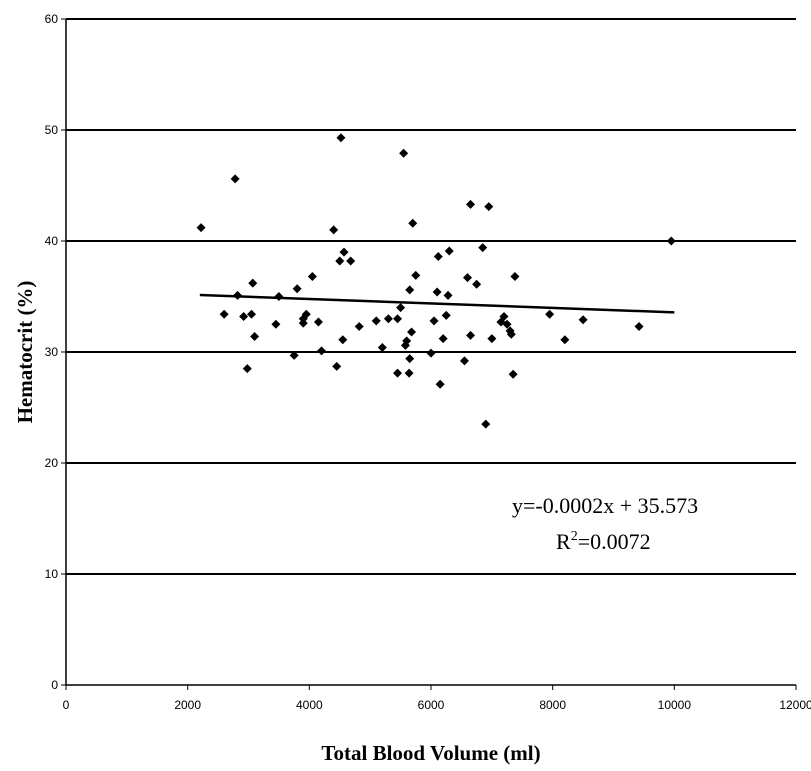  I want to click on x-tick-label: 6000, so click(431, 705).